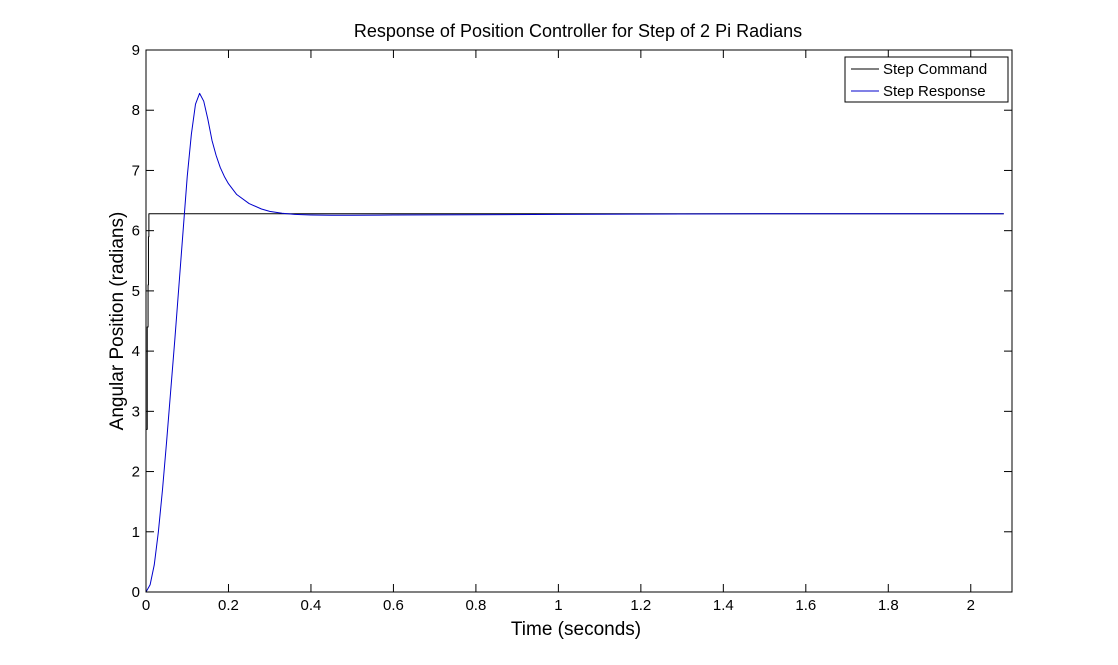 This screenshot has height=665, width=1118. What do you see at coordinates (311, 605) in the screenshot?
I see `x-tick-label: 0.4` at bounding box center [311, 605].